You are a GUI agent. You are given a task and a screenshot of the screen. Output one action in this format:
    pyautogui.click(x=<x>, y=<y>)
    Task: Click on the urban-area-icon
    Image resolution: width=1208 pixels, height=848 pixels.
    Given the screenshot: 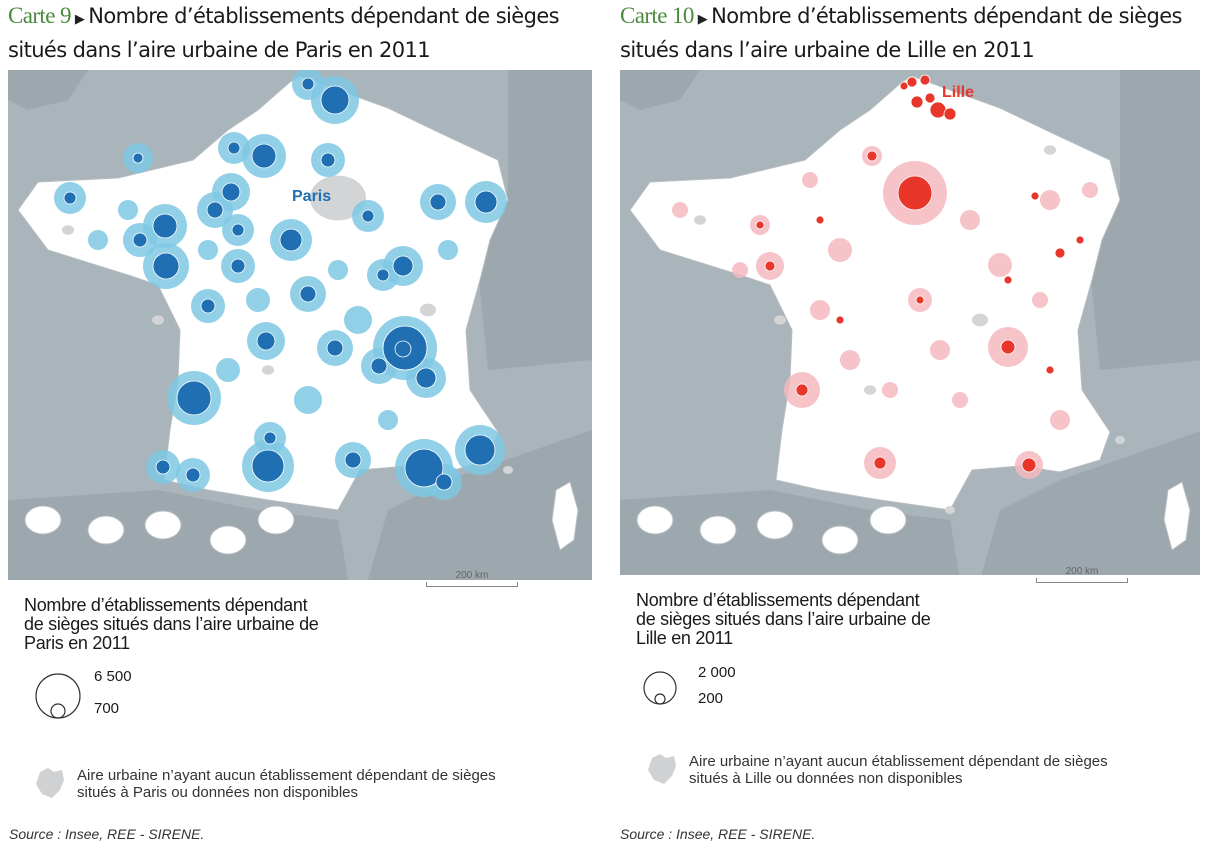 What is the action you would take?
    pyautogui.click(x=50, y=783)
    